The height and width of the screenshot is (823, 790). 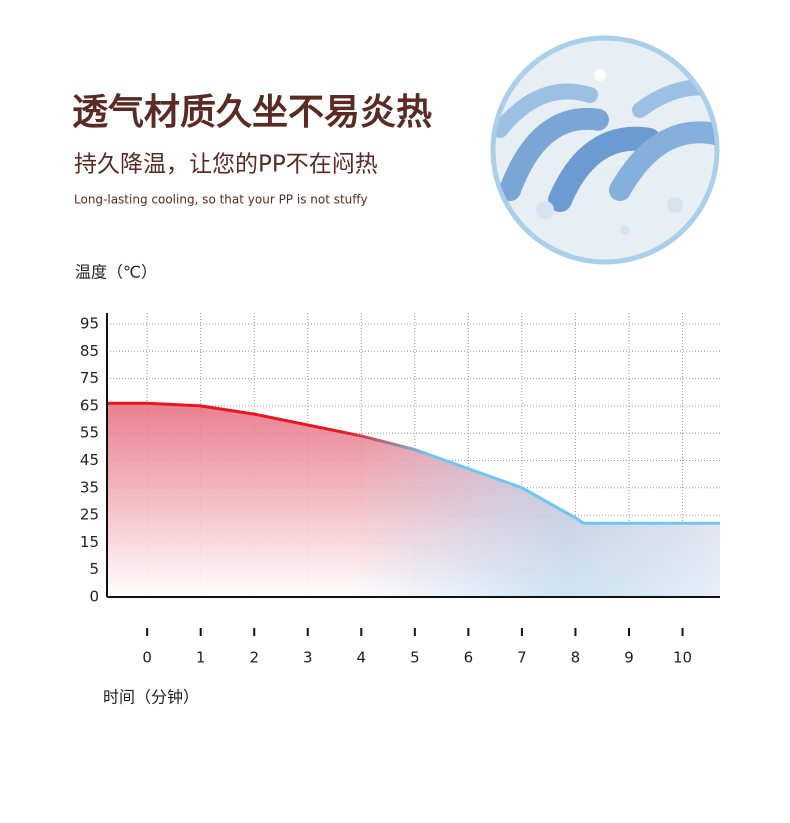 I want to click on y-tick-label: 65, so click(x=89, y=405).